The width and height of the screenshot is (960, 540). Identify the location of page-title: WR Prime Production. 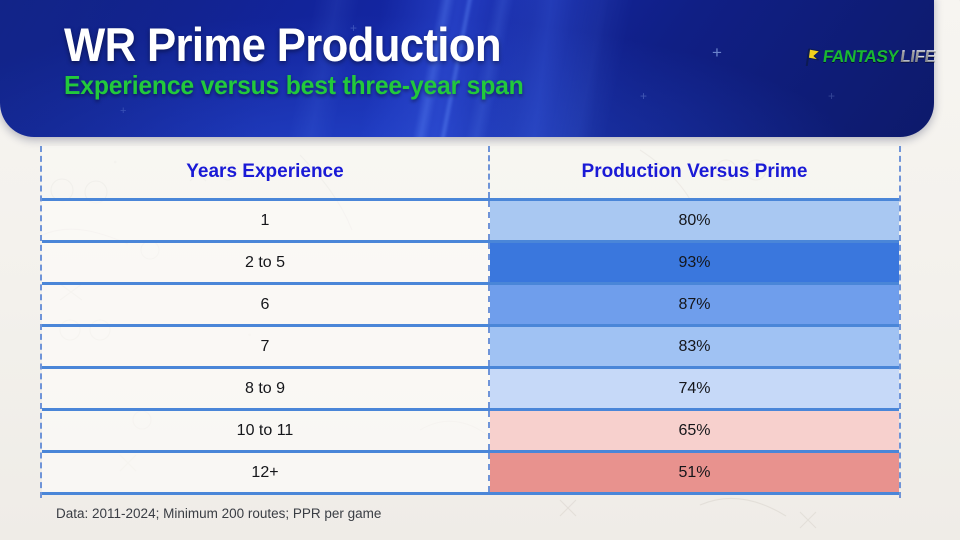
(283, 44).